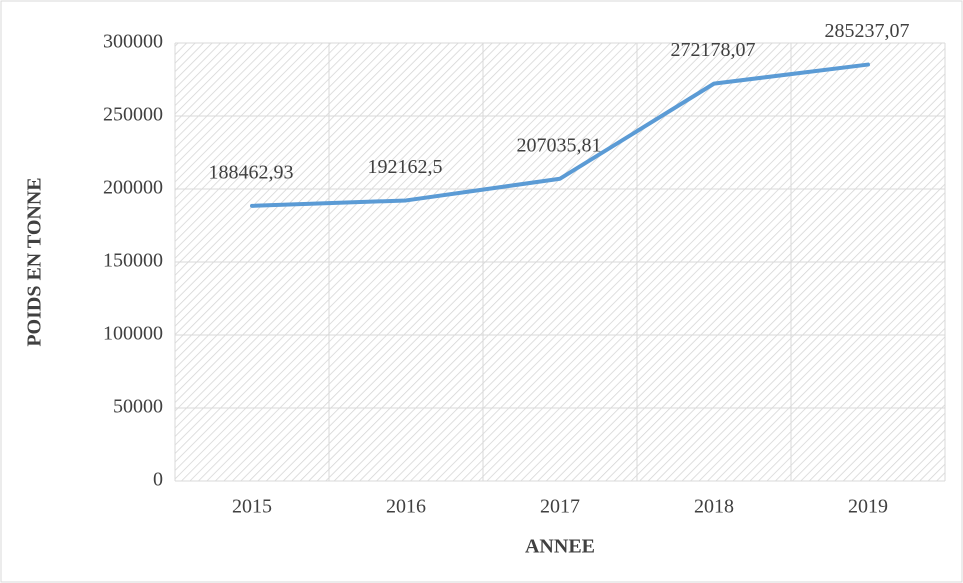  Describe the element at coordinates (867, 31) in the screenshot. I see `data-label: 285237,07` at that location.